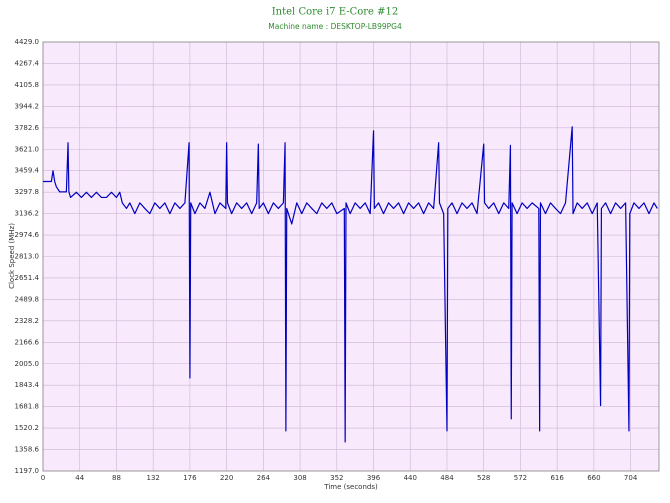 This screenshot has width=670, height=503. Describe the element at coordinates (410, 478) in the screenshot. I see `x-tick-label: 440` at that location.